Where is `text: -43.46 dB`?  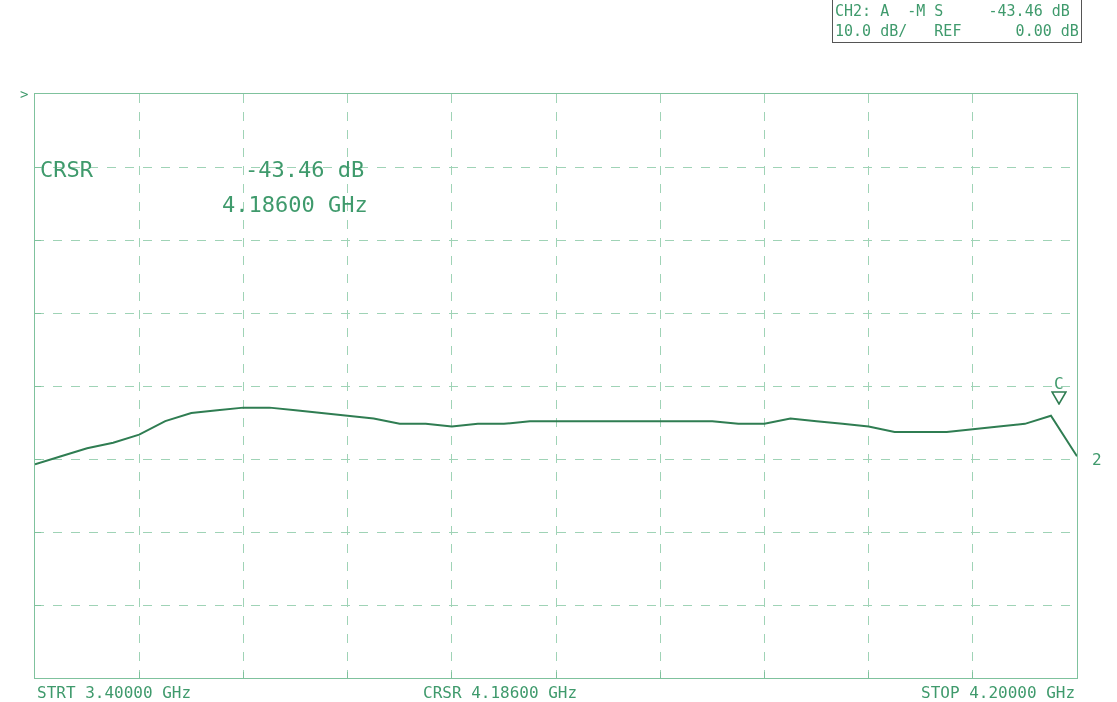 text: -43.46 dB is located at coordinates (305, 169).